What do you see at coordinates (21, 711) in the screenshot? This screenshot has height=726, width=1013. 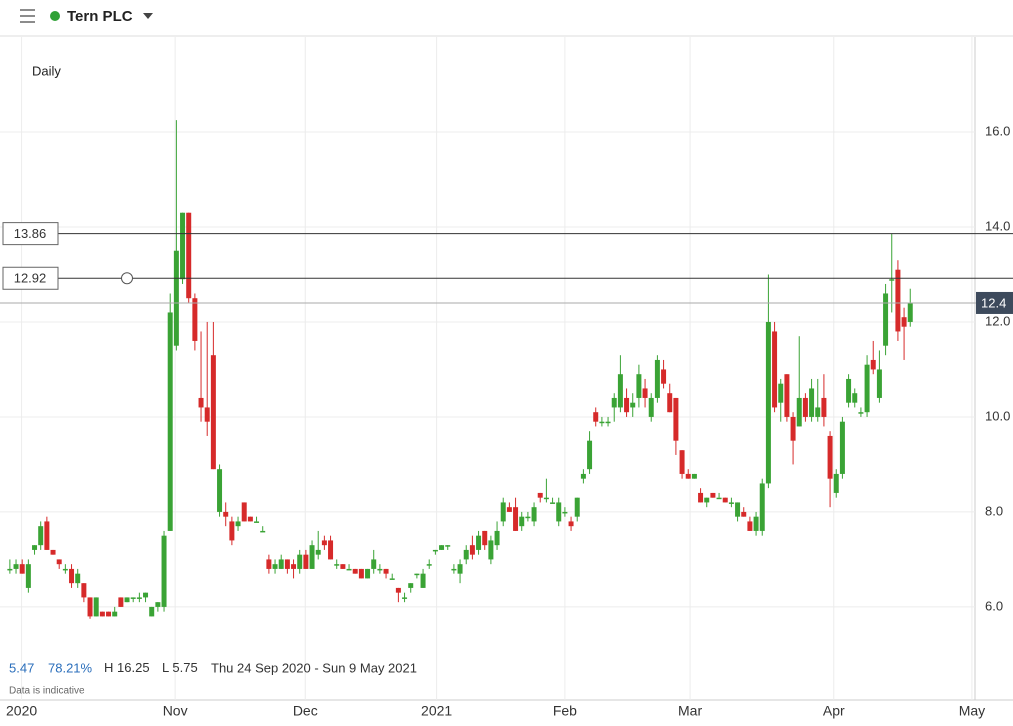 I see `x-tick-label: 2020` at bounding box center [21, 711].